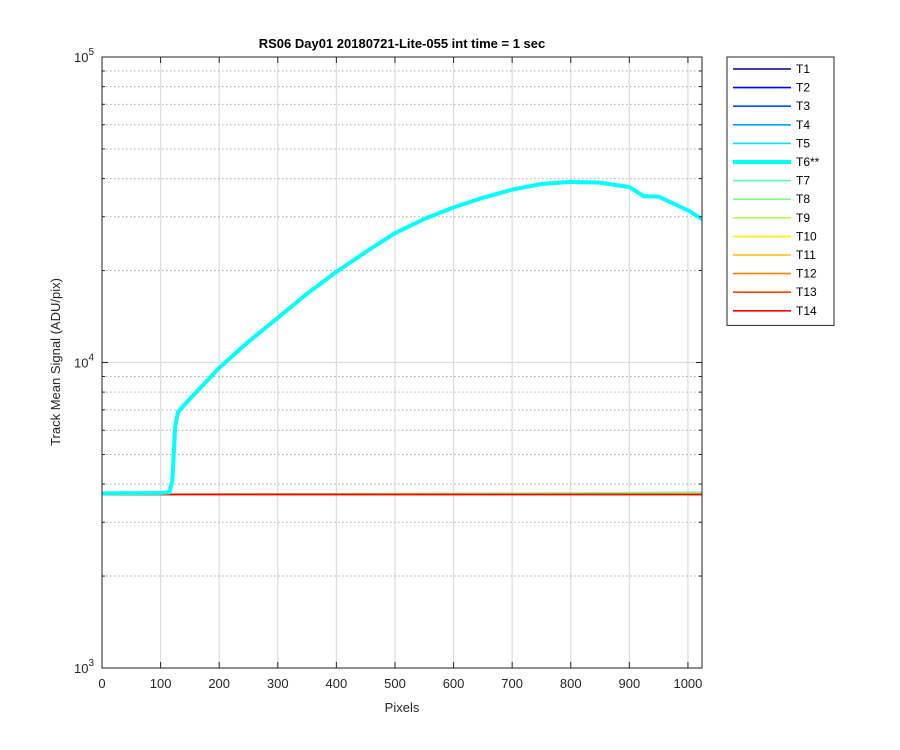 The image size is (900, 750). Describe the element at coordinates (219, 683) in the screenshot. I see `x-tick-label: 200` at that location.